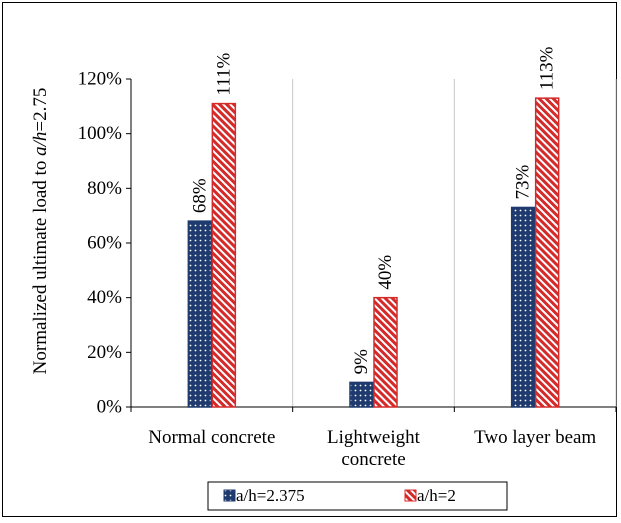 The image size is (621, 523). I want to click on data-label: 113%, so click(547, 68).